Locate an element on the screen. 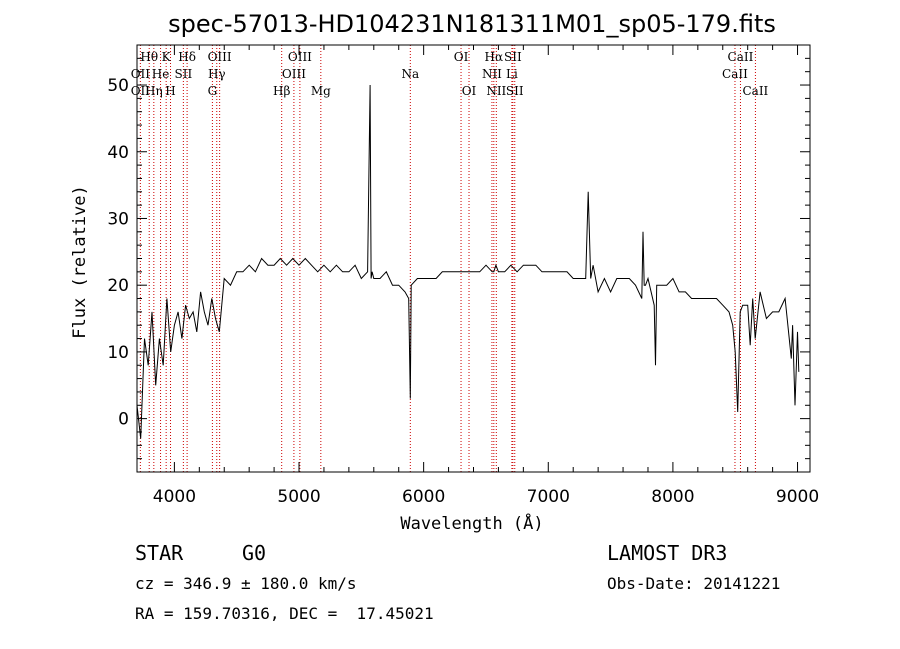 Image resolution: width=900 pixels, height=649 pixels. line-label-1: OII is located at coordinates (141, 74).